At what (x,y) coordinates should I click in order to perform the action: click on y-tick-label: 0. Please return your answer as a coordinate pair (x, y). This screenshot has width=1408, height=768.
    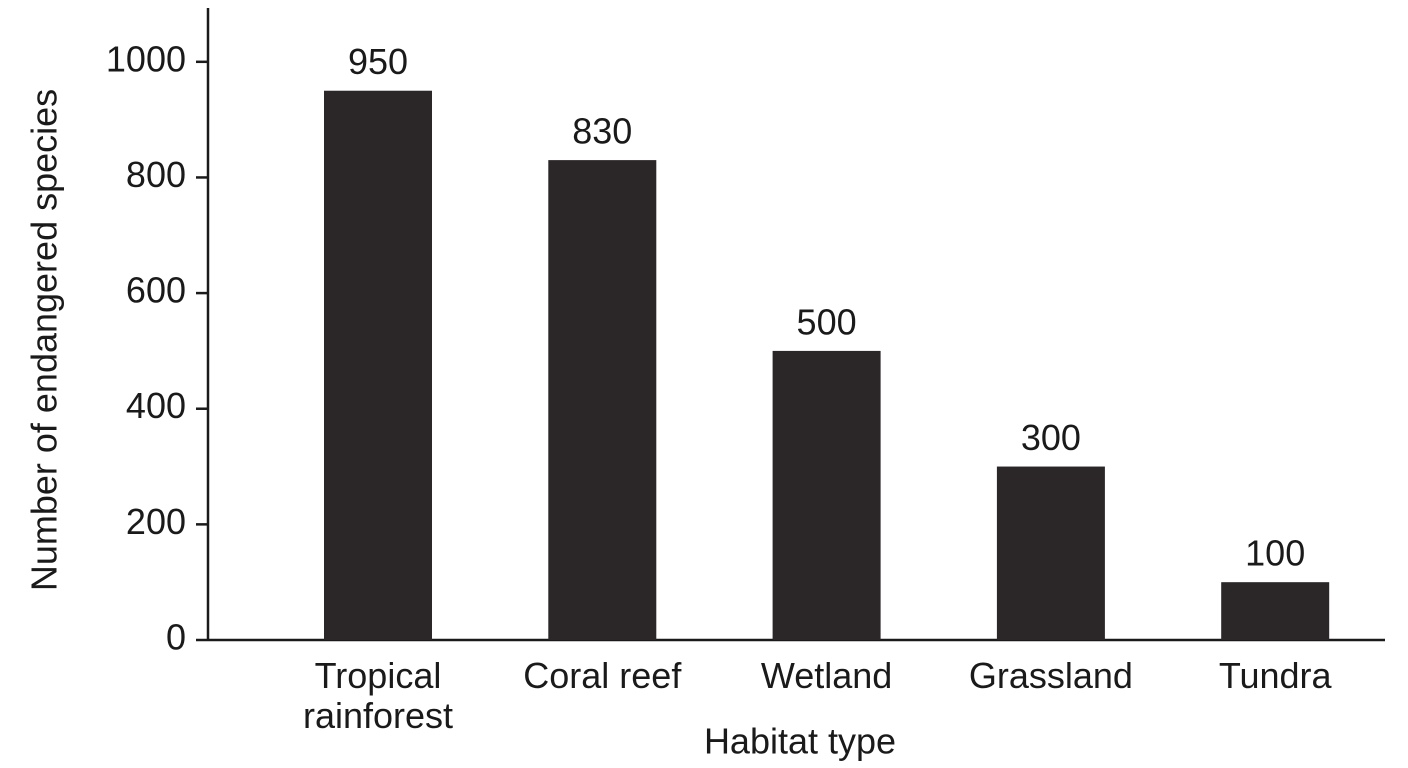
    Looking at the image, I should click on (176, 637).